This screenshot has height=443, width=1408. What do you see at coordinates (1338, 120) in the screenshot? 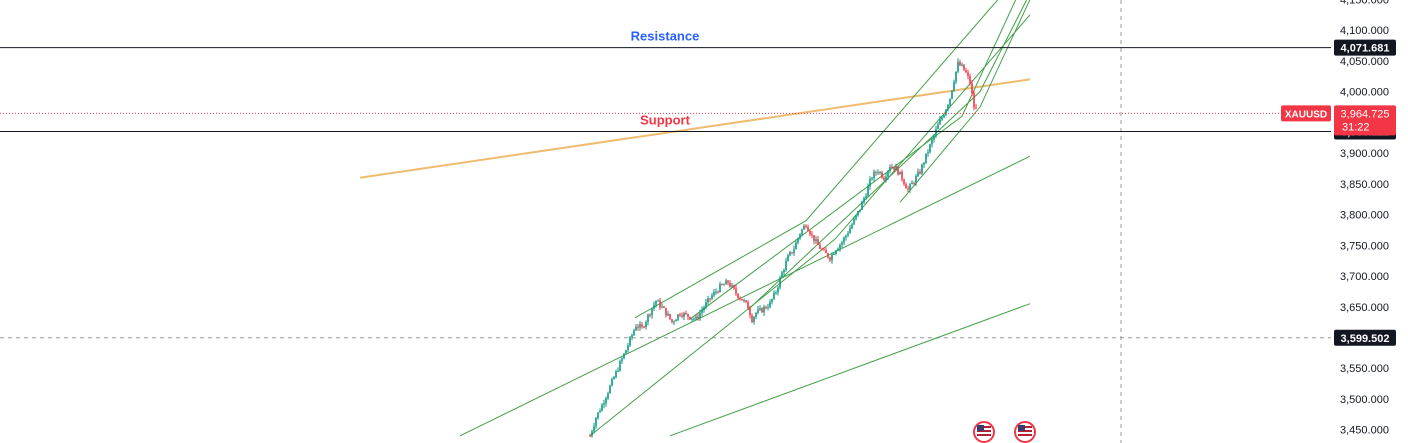
I see `current-price-tag: XAUUSD 3,964.725 31:22` at bounding box center [1338, 120].